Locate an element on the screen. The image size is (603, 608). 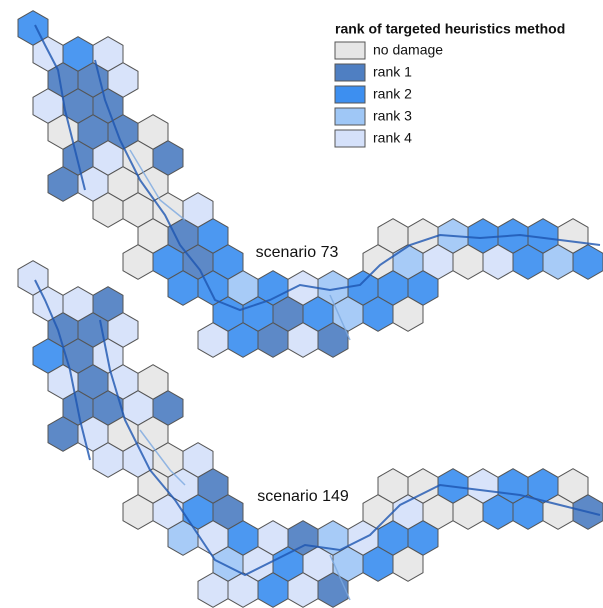
legend-label: rank 2 is located at coordinates (392, 94).